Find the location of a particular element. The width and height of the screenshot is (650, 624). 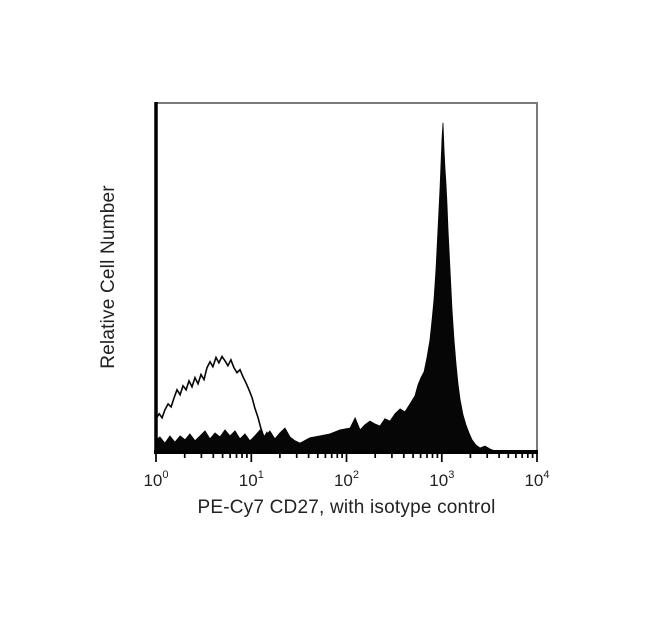

x-tick-label: 10¹ is located at coordinates (251, 479).